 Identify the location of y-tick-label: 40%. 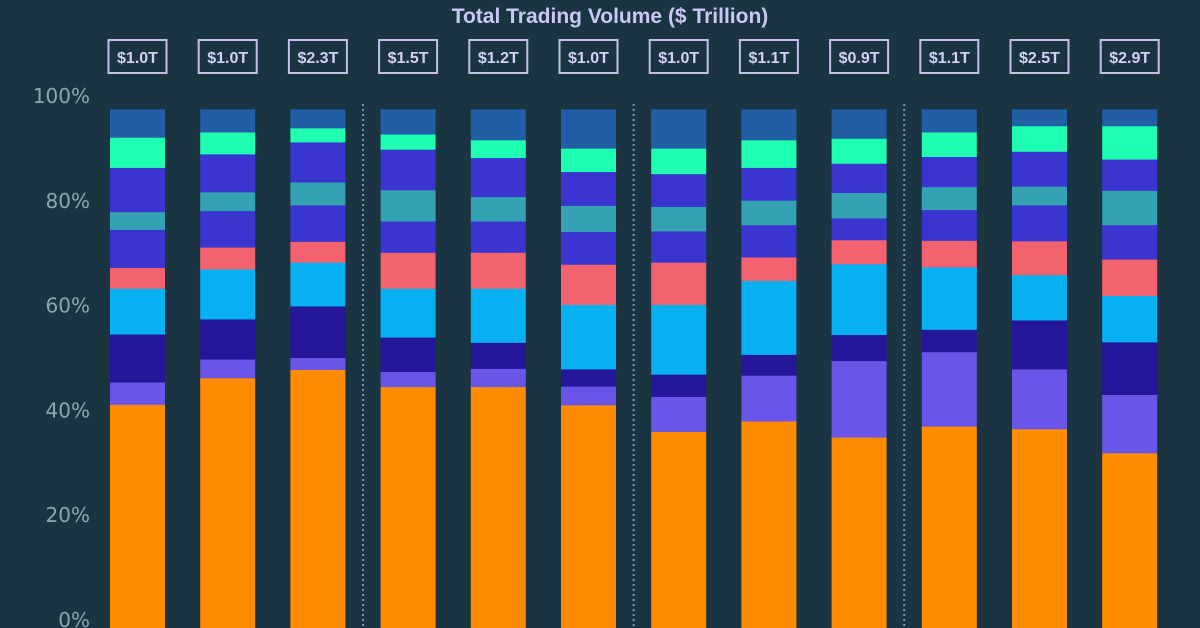
(68, 410).